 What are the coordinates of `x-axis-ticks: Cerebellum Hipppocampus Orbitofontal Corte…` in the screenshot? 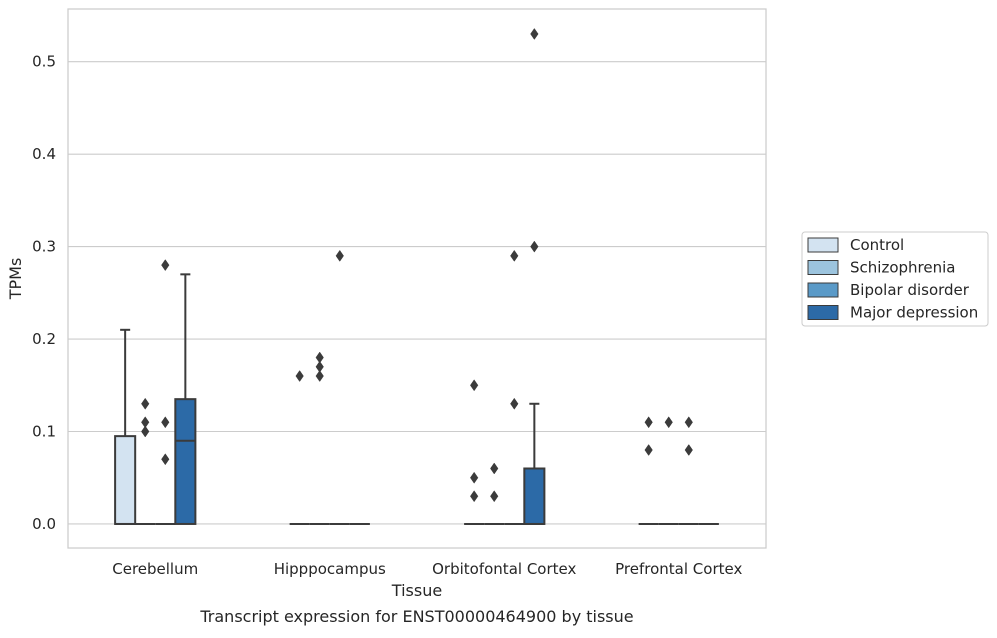 It's located at (427, 569).